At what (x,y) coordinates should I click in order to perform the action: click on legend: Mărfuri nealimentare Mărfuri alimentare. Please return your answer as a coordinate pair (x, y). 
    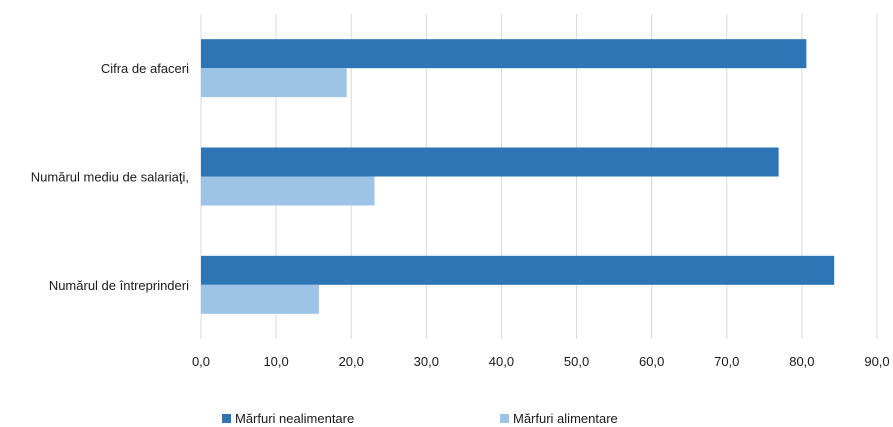
    Looking at the image, I should click on (446, 419).